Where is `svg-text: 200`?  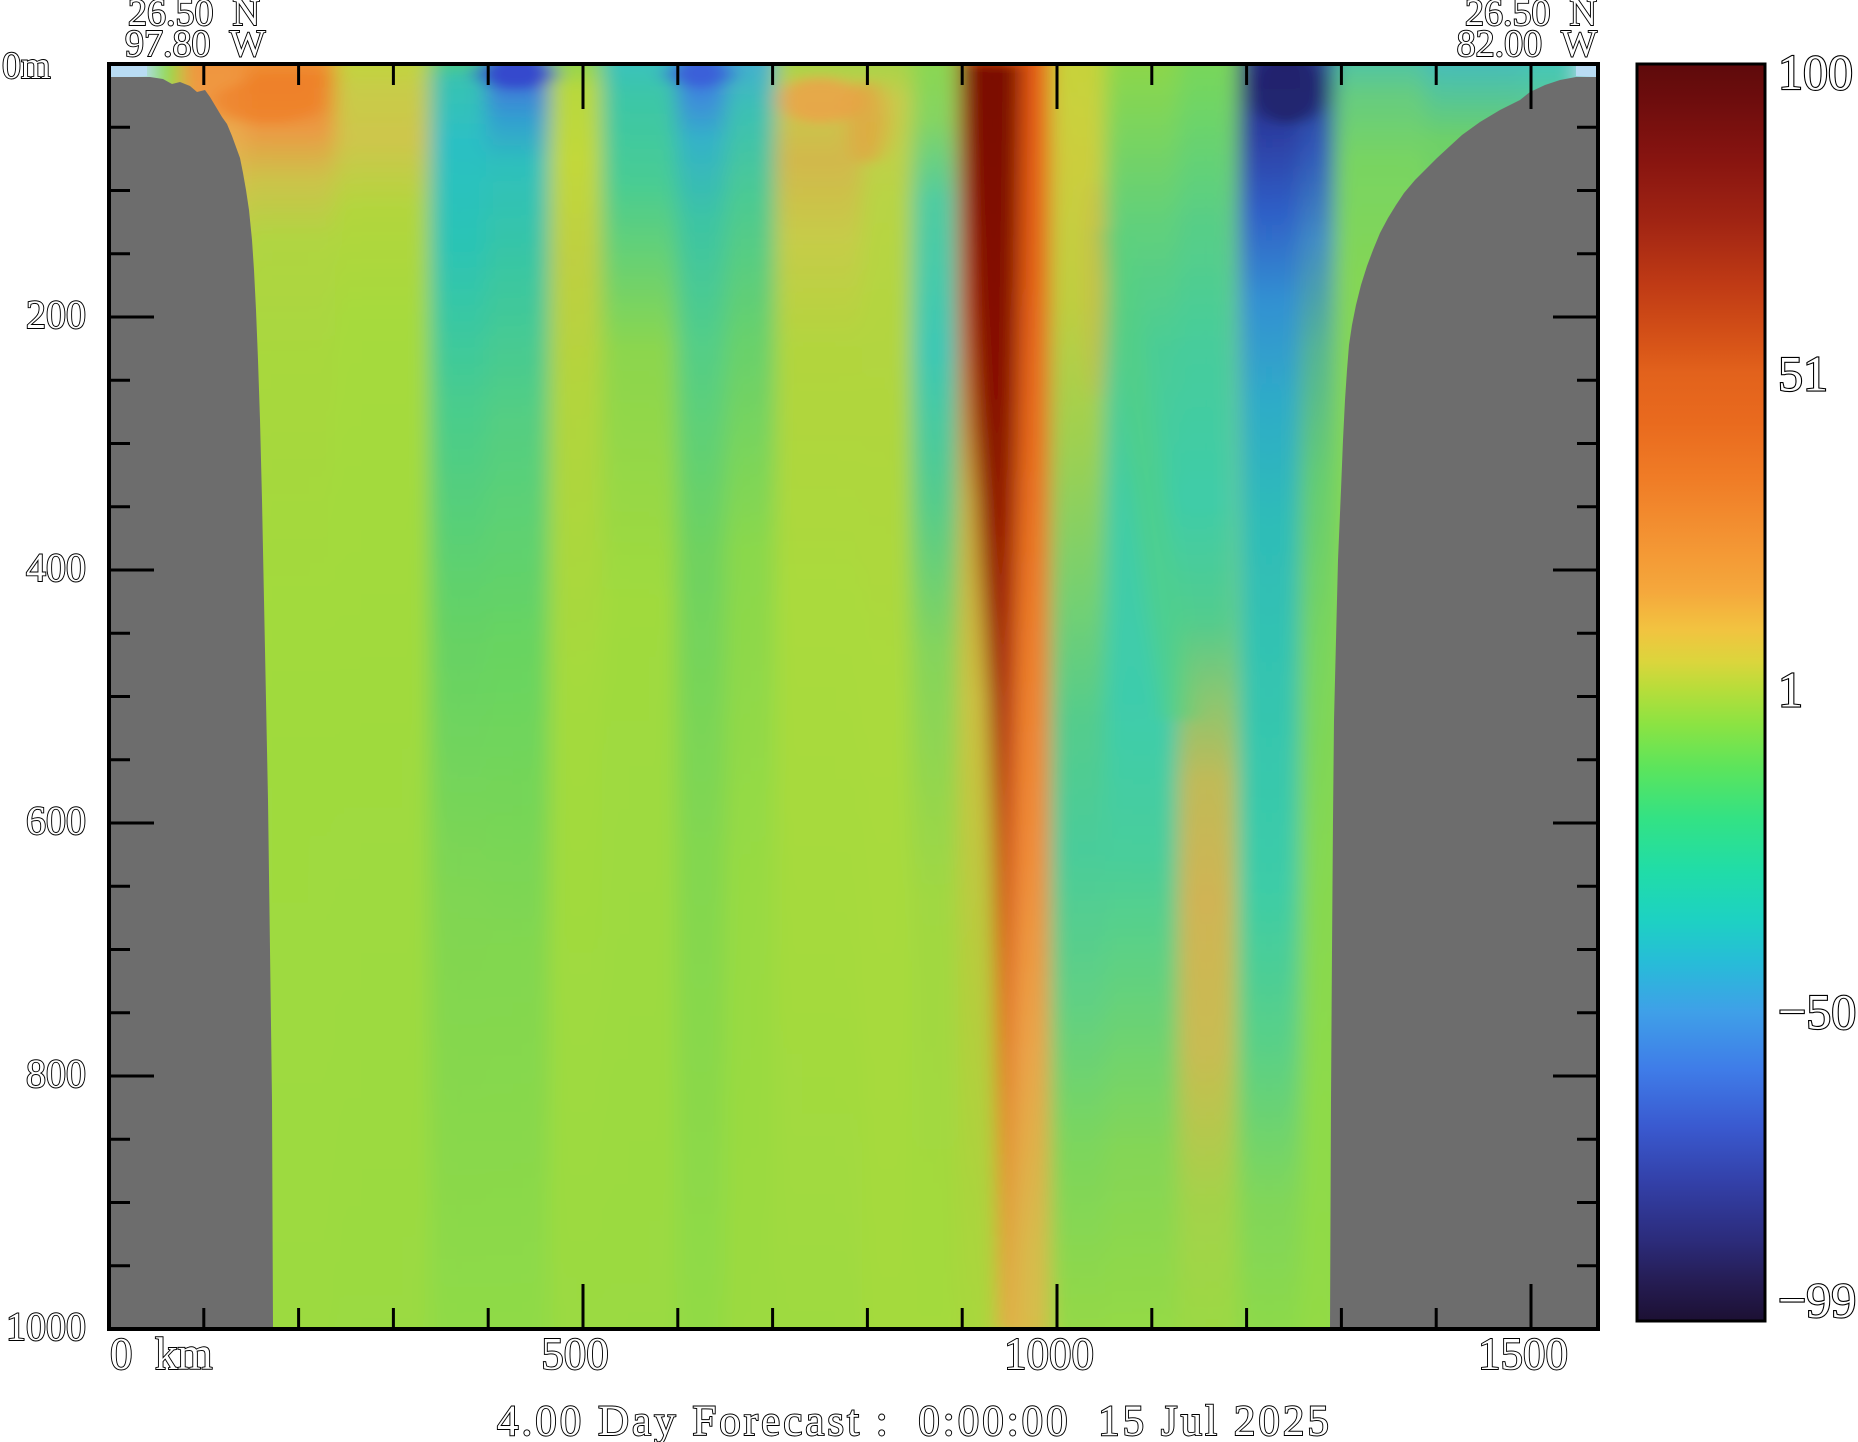
svg-text: 200 is located at coordinates (56, 314).